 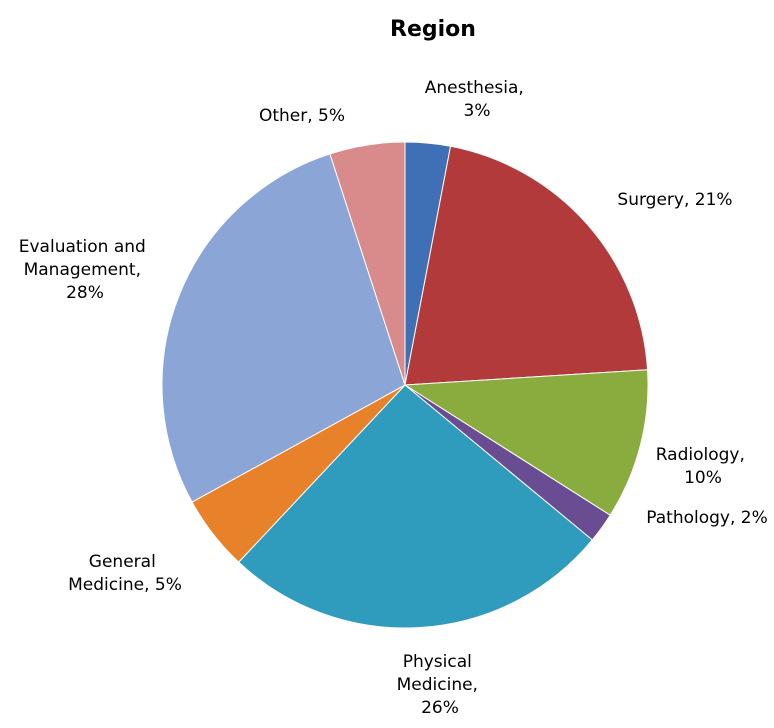 I want to click on chart-title: Region, so click(x=433, y=29).